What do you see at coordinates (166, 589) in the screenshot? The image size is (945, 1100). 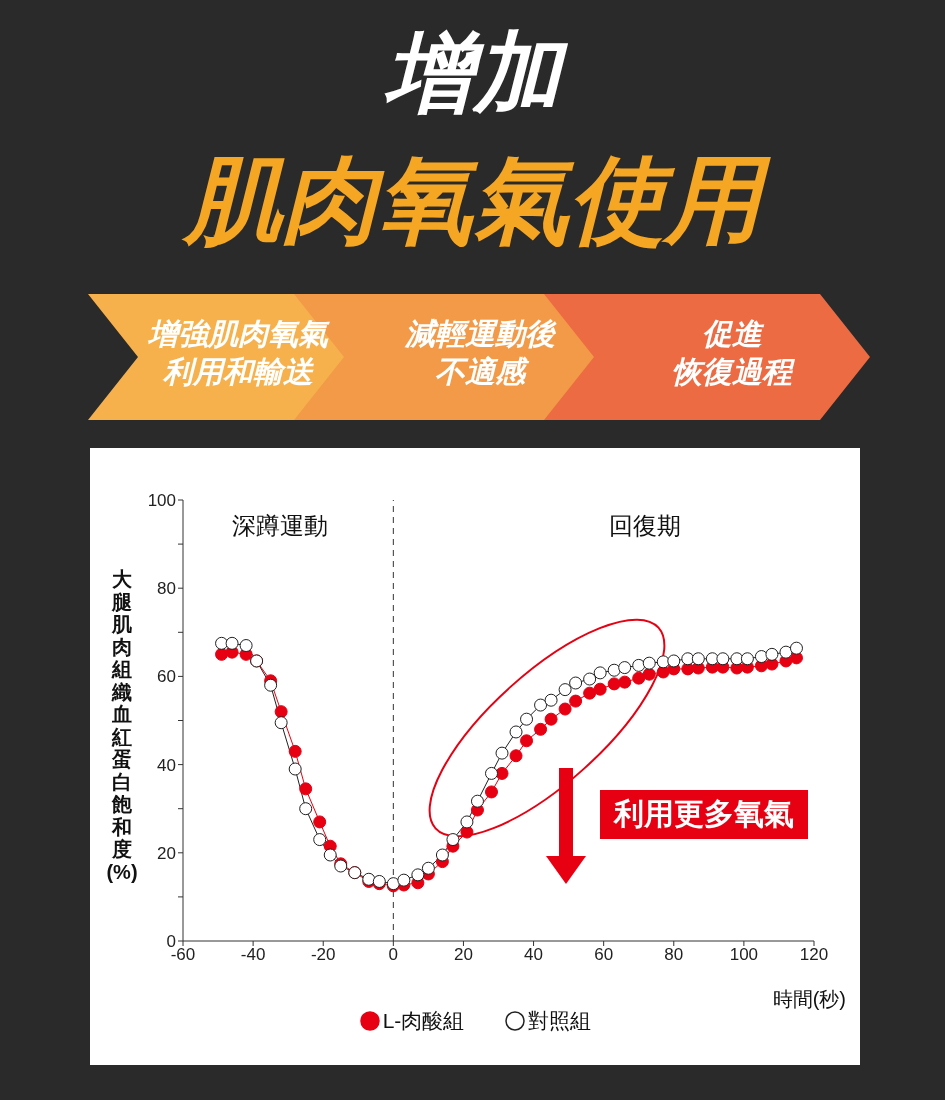 I see `y-tick-label: 80` at bounding box center [166, 589].